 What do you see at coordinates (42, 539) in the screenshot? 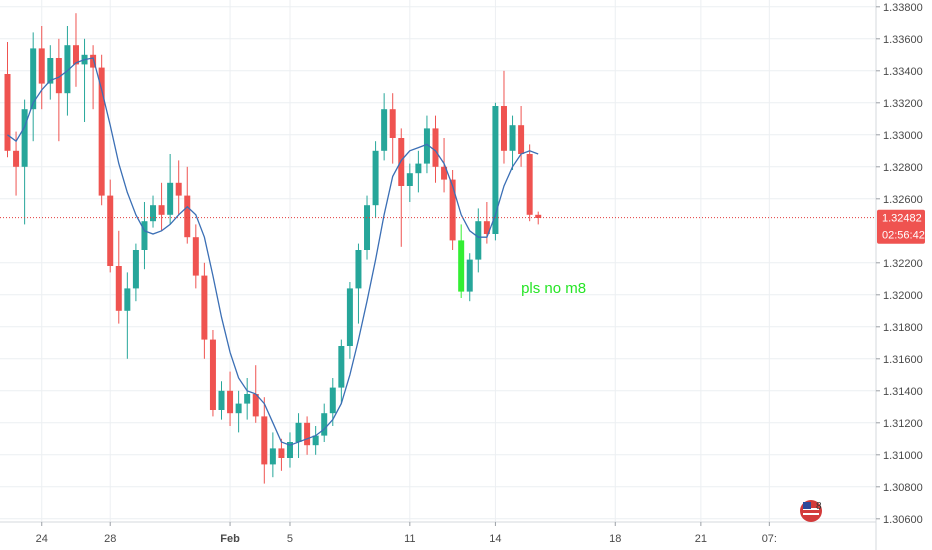
I see `x-tick-label: 24` at bounding box center [42, 539].